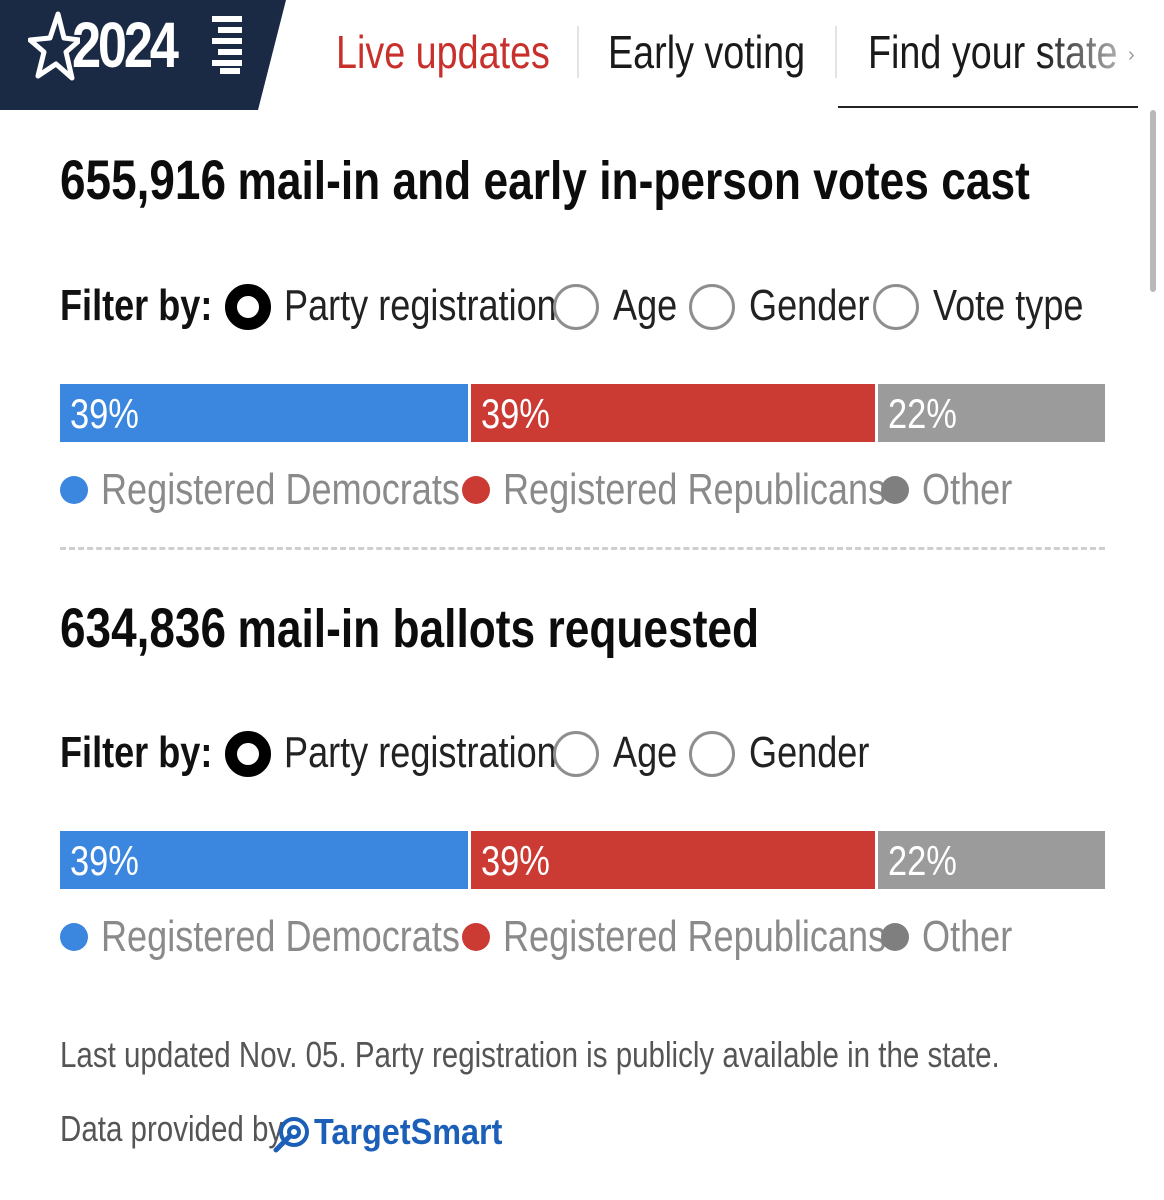 This screenshot has width=1164, height=1200. I want to click on tab-early-voting: Early voting, so click(707, 52).